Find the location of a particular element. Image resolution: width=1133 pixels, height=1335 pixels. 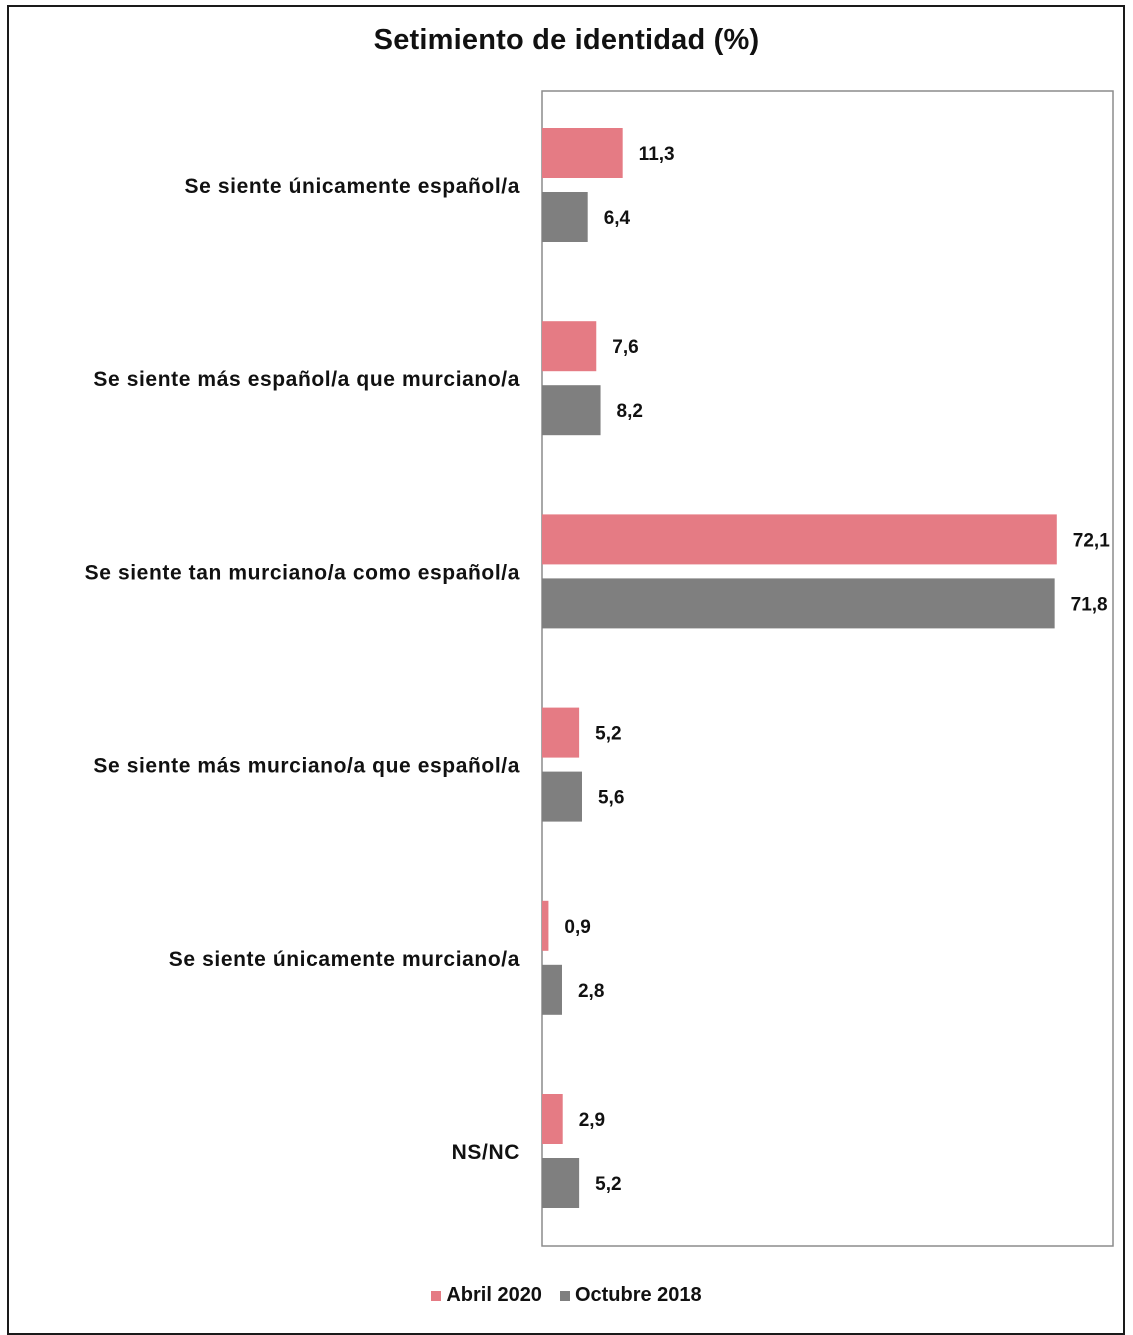

category-label: Se siente únicamente murciano/a is located at coordinates (344, 959).